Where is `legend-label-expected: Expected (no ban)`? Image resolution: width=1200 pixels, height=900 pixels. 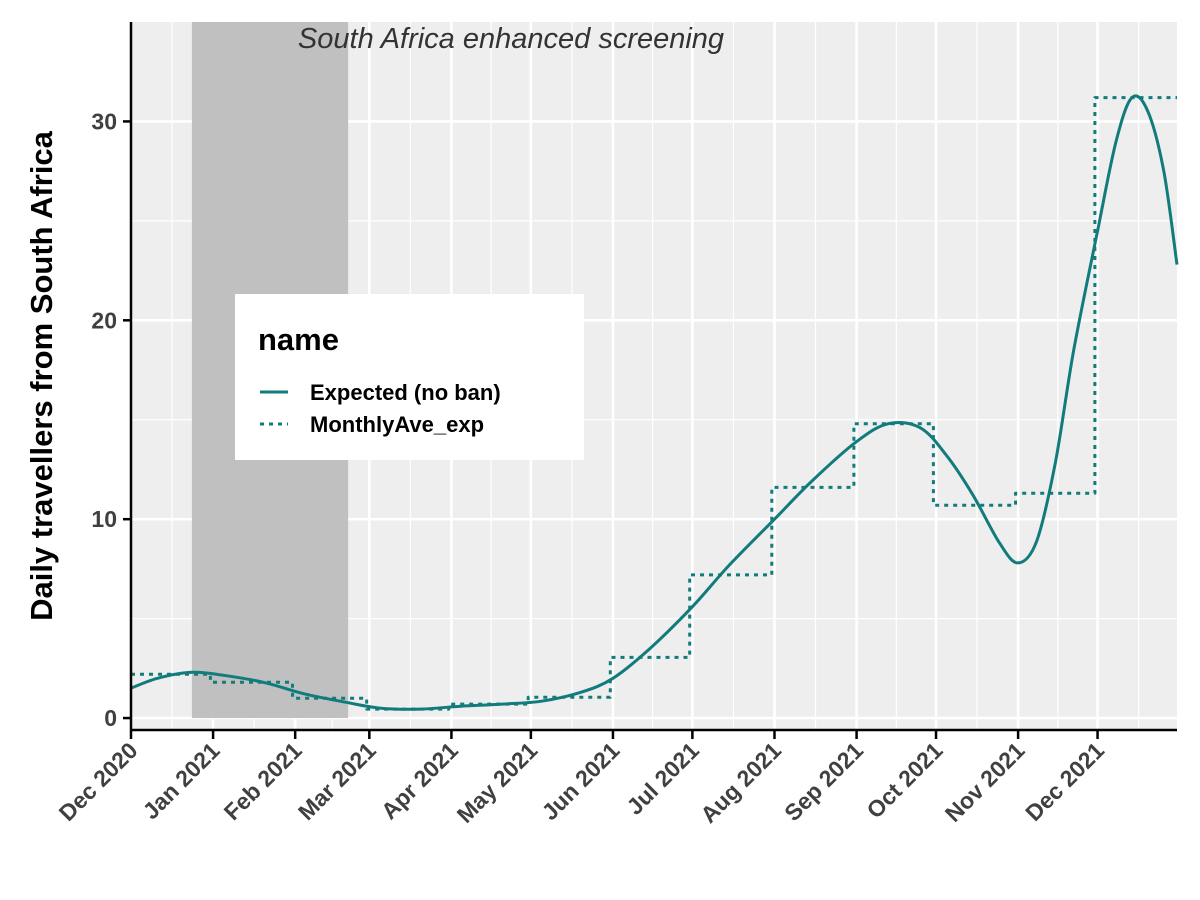 legend-label-expected: Expected (no ban) is located at coordinates (405, 392).